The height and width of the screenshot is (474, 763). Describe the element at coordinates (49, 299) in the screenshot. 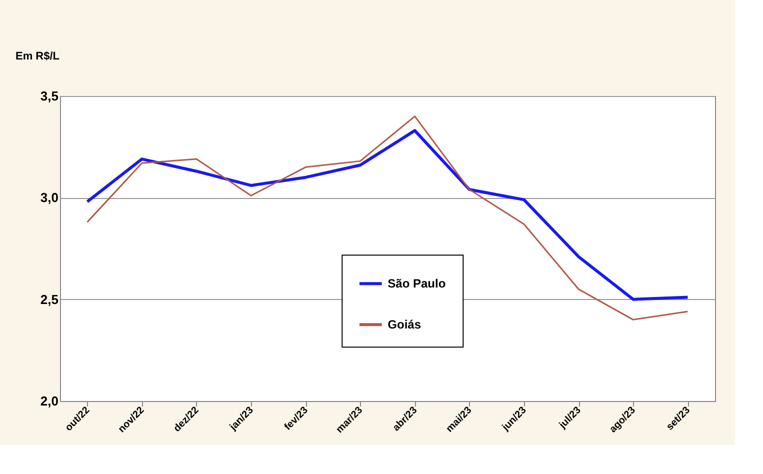

I see `y-tick-label: 2,5` at that location.